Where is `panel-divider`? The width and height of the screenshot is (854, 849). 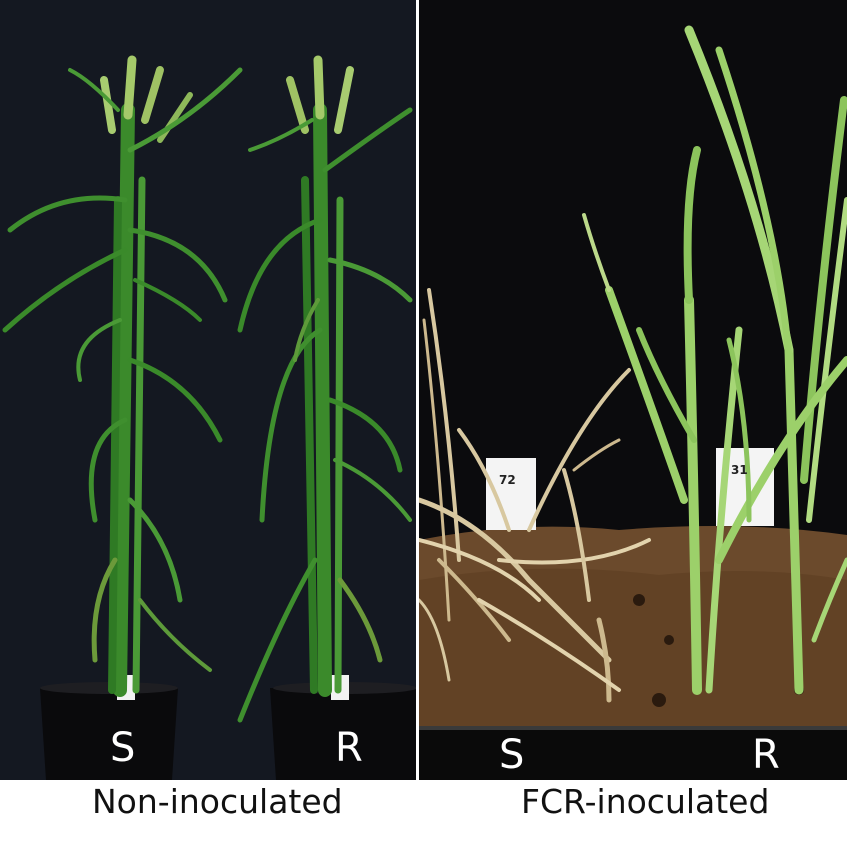
panel-divider is located at coordinates (417, 390).